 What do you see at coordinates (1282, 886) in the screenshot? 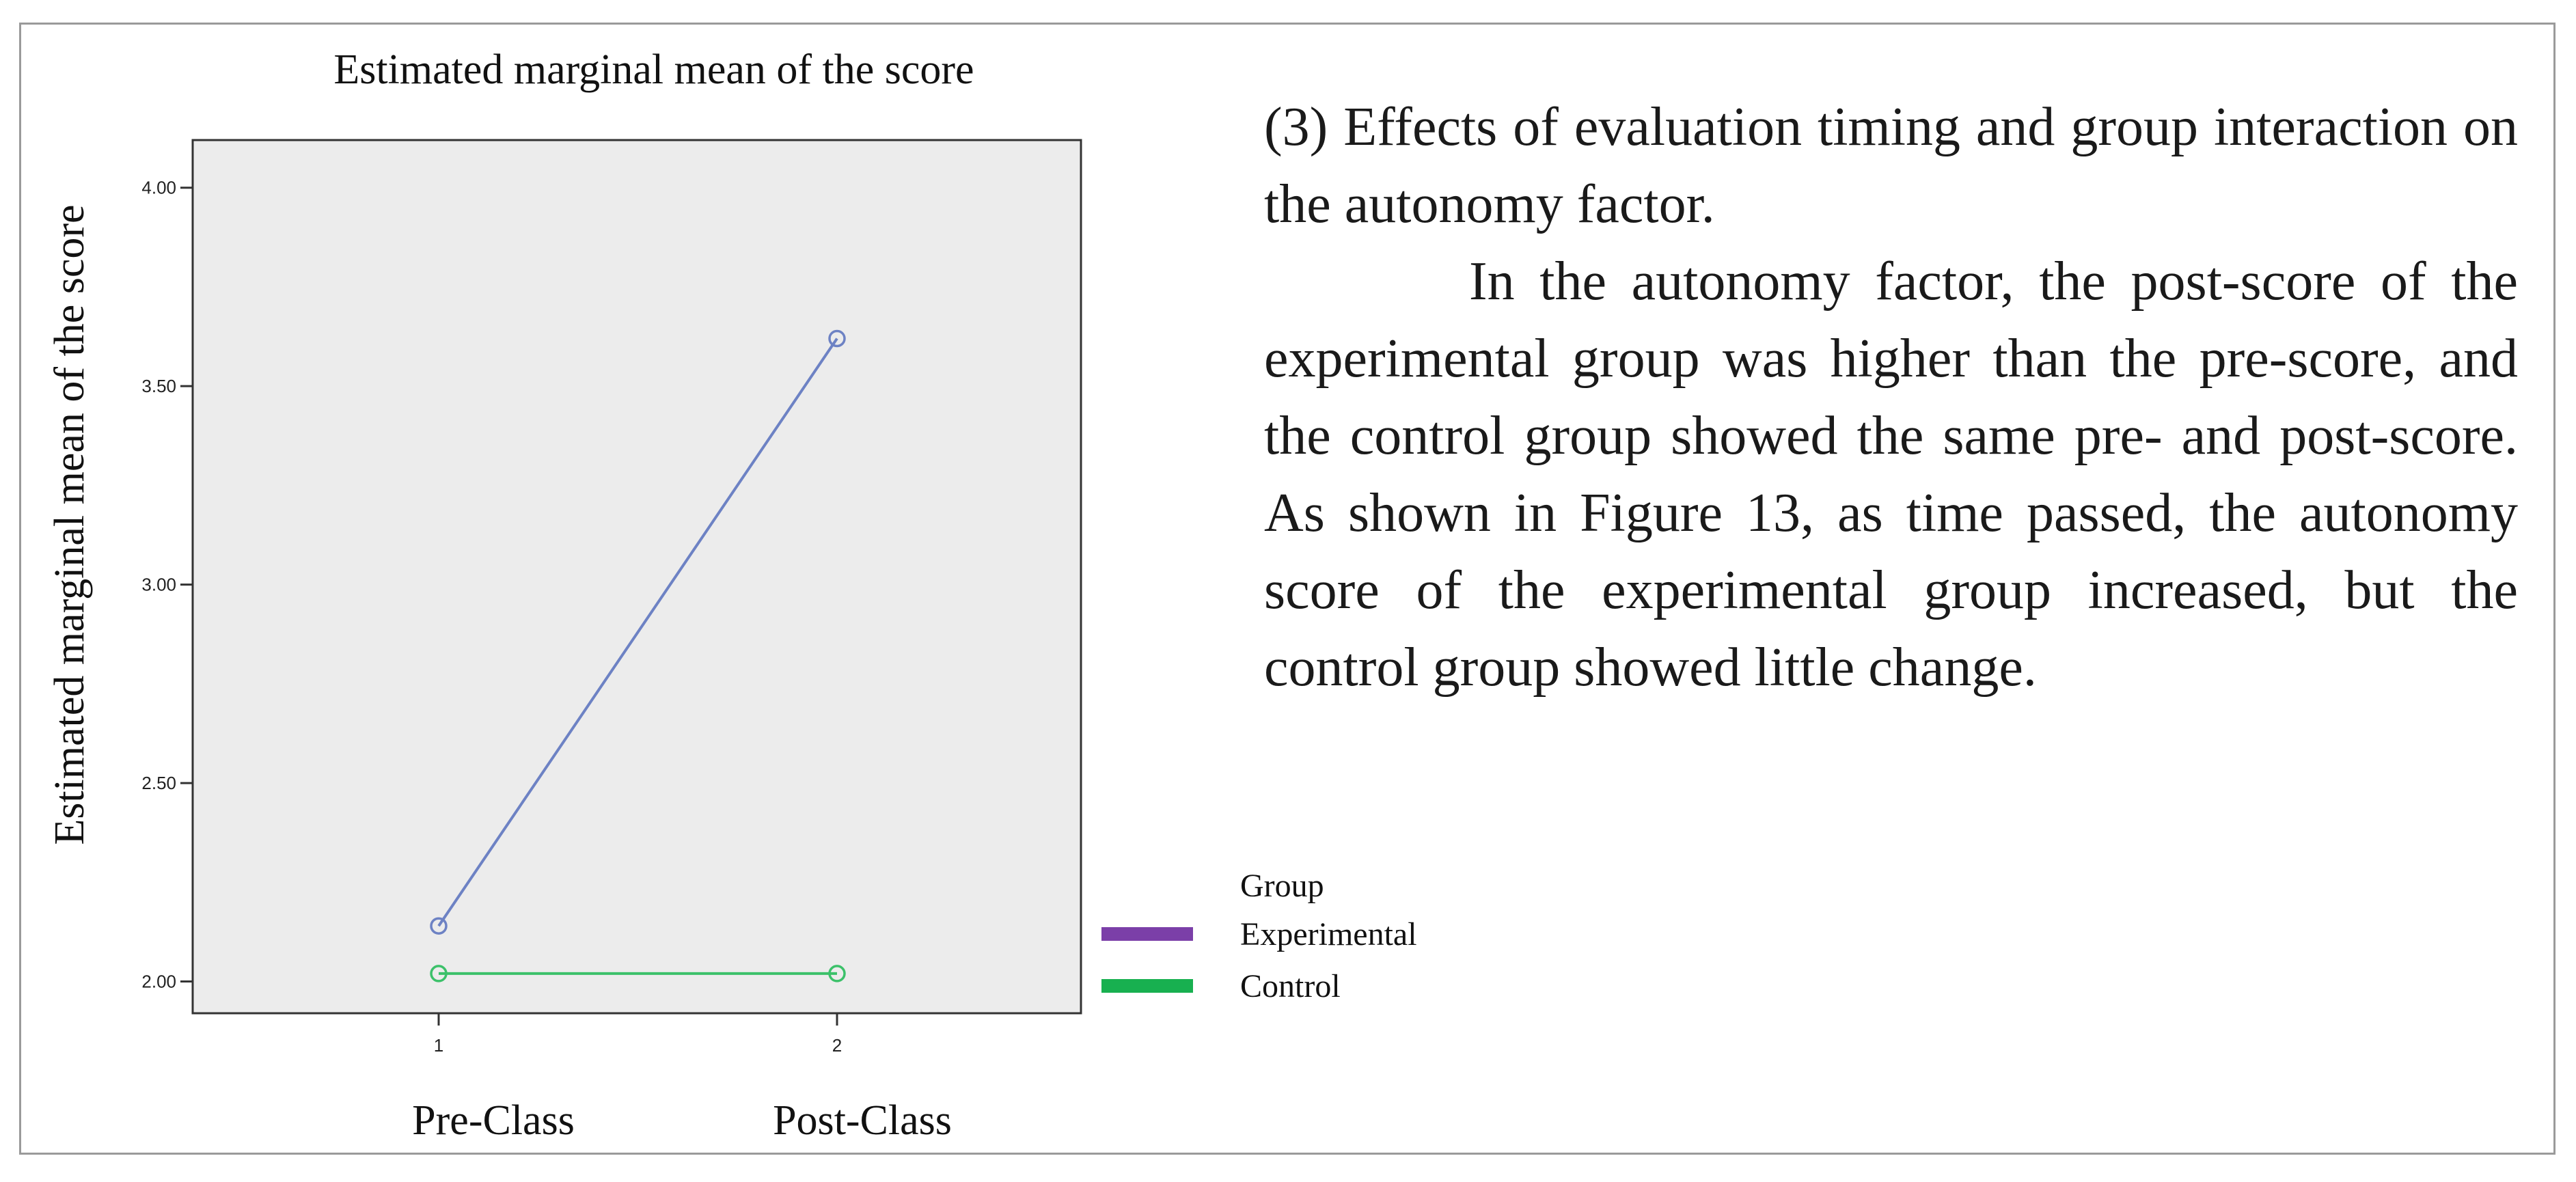
I see `legend-title: Group` at bounding box center [1282, 886].